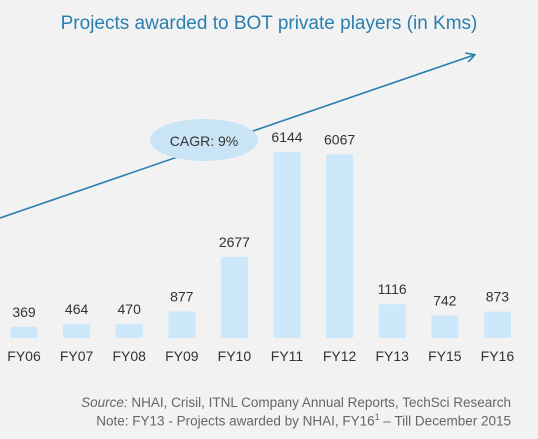 Image resolution: width=538 pixels, height=439 pixels. I want to click on data-label-fy06: 369, so click(24, 312).